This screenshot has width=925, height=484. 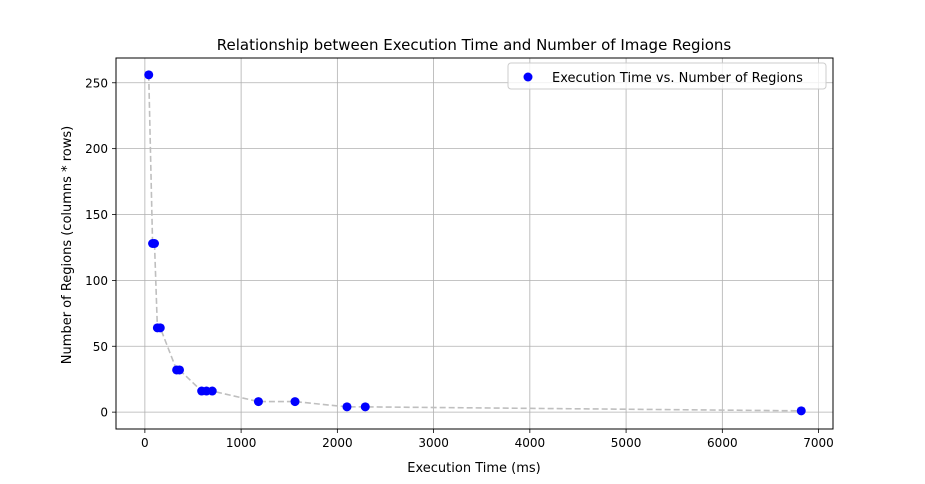 I want to click on y-axis-ticks: 0 50 100 150 200 250, so click(x=100, y=248).